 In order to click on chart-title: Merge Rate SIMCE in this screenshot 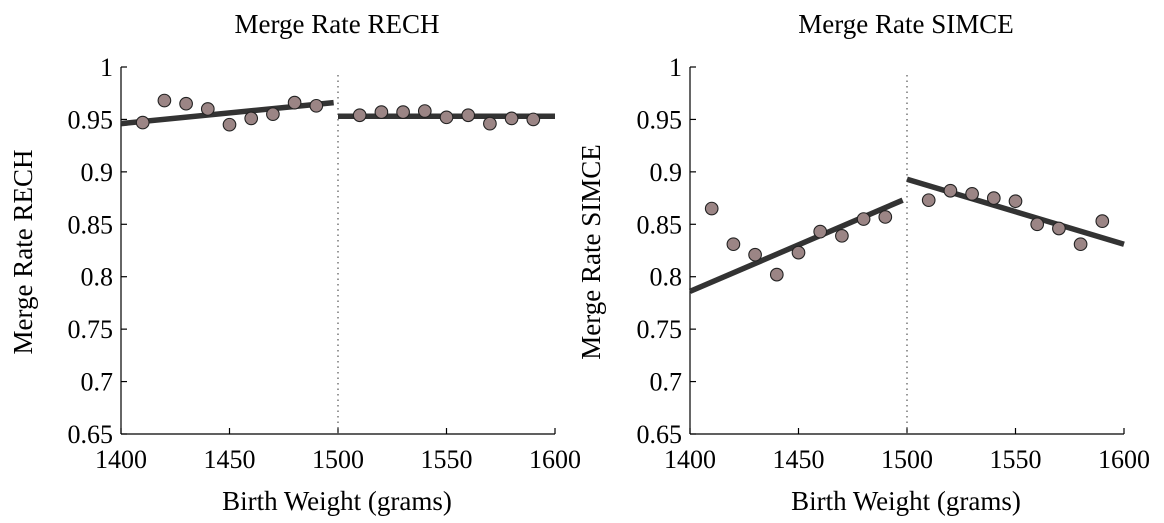, I will do `click(905, 24)`.